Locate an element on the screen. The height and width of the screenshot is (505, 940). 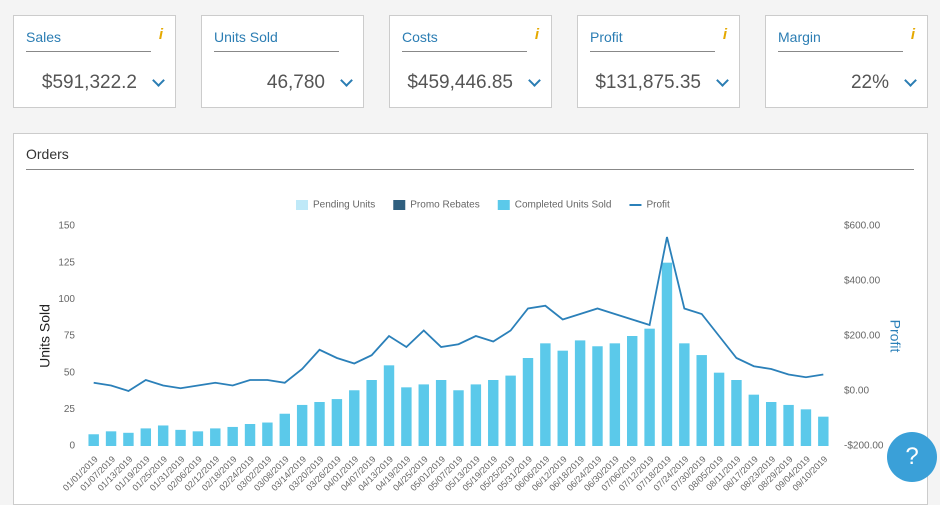
y2-axis-title: Profit is located at coordinates (895, 336).